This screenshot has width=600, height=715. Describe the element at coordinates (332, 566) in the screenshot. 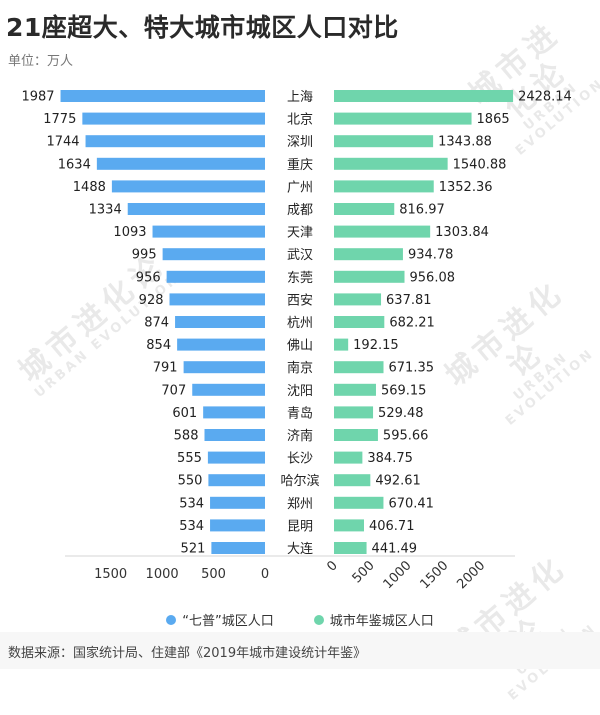

I see `tick-label-right: 0` at that location.